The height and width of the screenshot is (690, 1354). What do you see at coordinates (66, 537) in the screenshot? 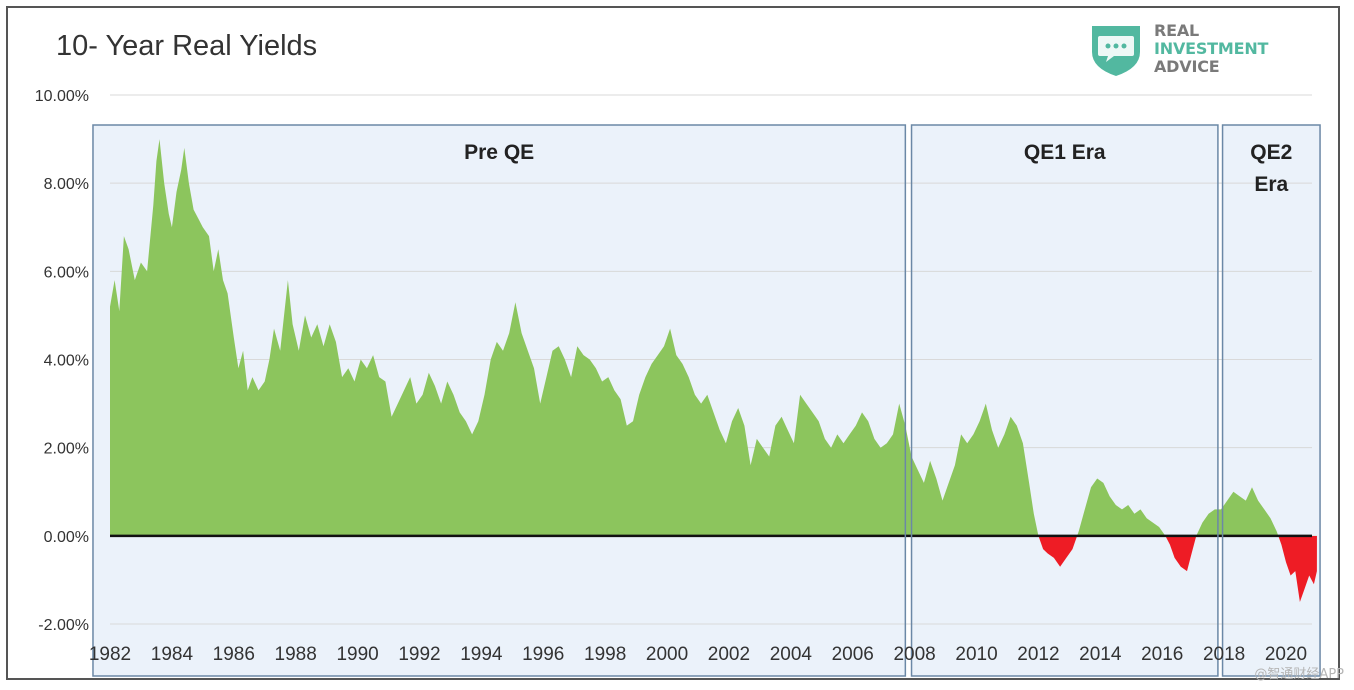
I see `y-tick-label: 0.00%` at bounding box center [66, 537].